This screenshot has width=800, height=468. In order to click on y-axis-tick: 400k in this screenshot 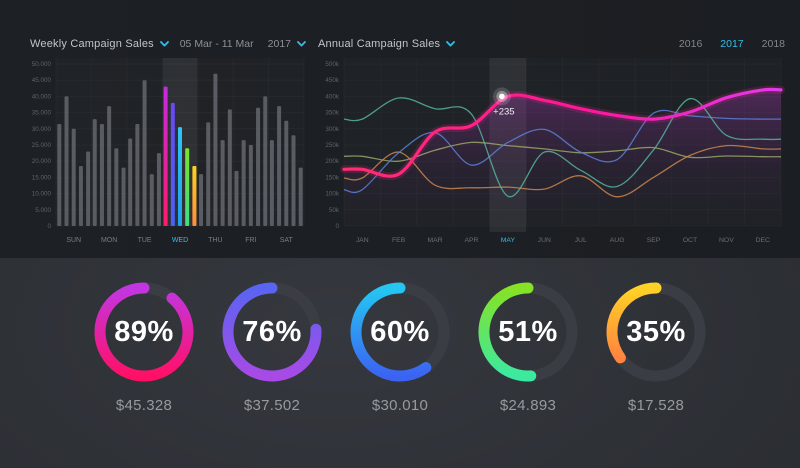, I will do `click(332, 96)`.